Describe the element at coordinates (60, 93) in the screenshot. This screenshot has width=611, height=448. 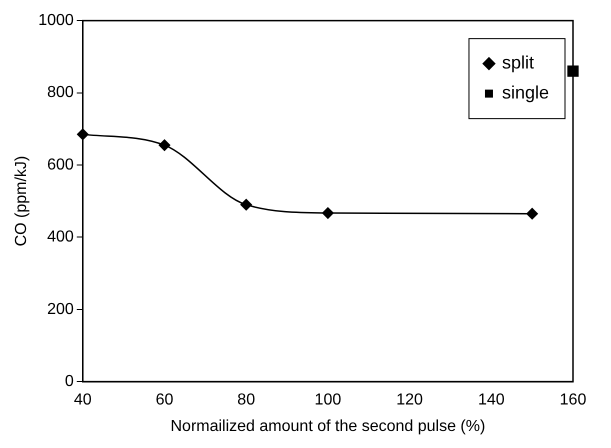
I see `y-tick-label: 800` at that location.